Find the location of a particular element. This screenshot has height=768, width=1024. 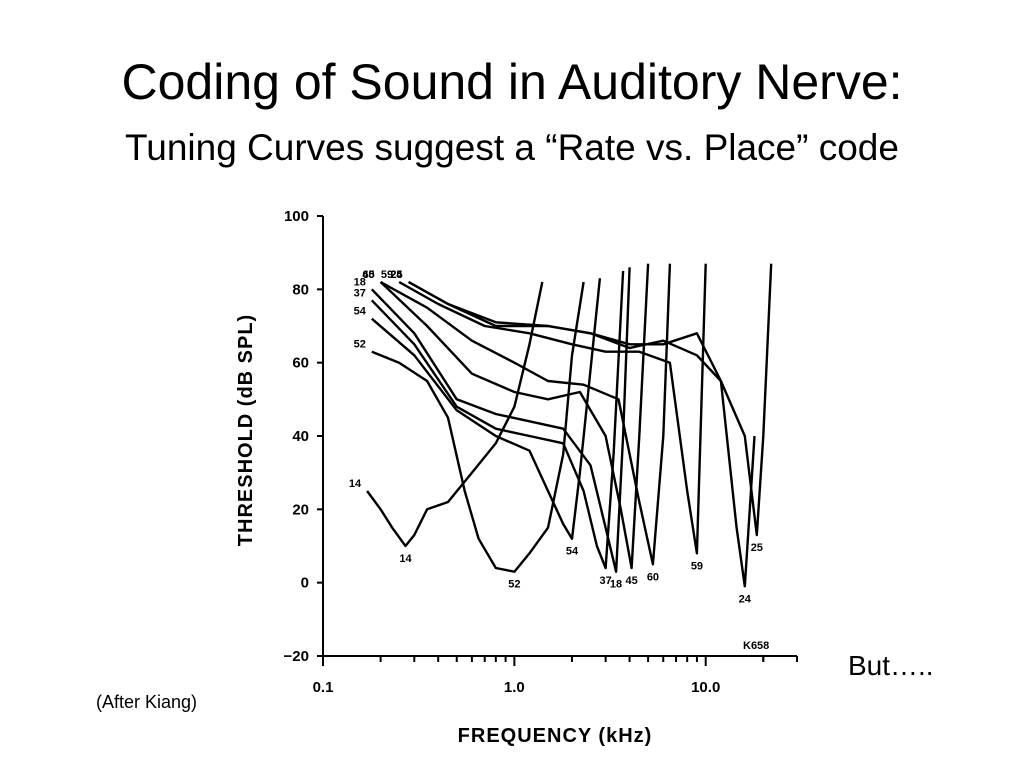

curve-label-start-52: 52 is located at coordinates (360, 345).